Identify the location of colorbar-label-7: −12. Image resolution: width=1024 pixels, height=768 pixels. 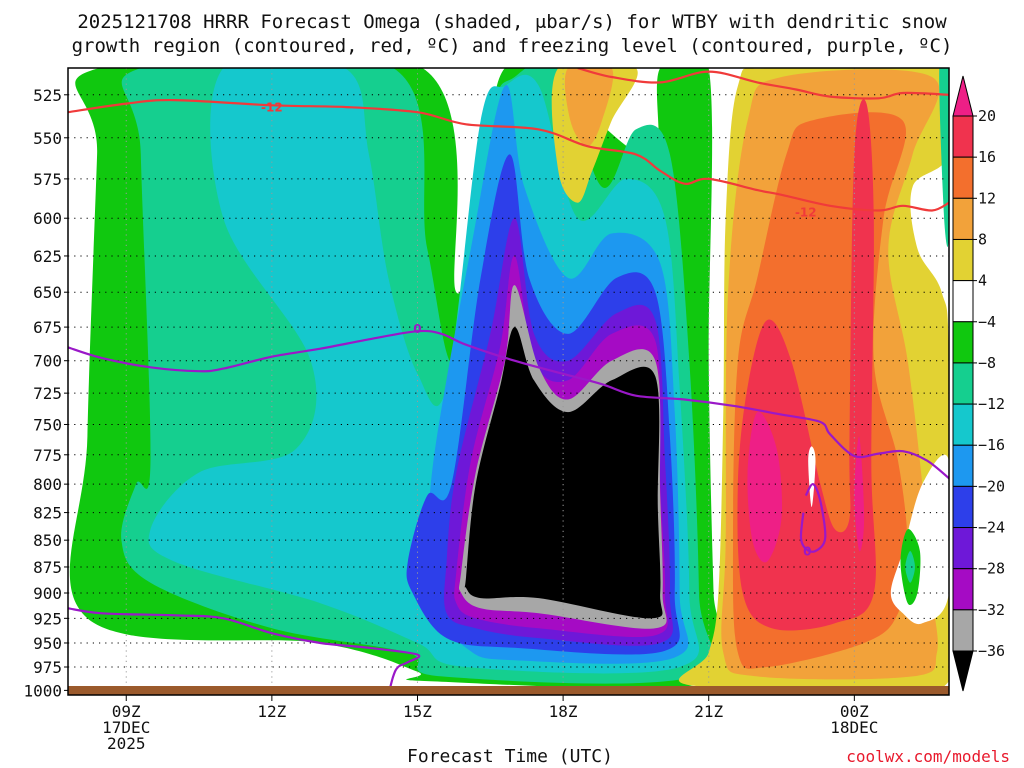
(991, 404).